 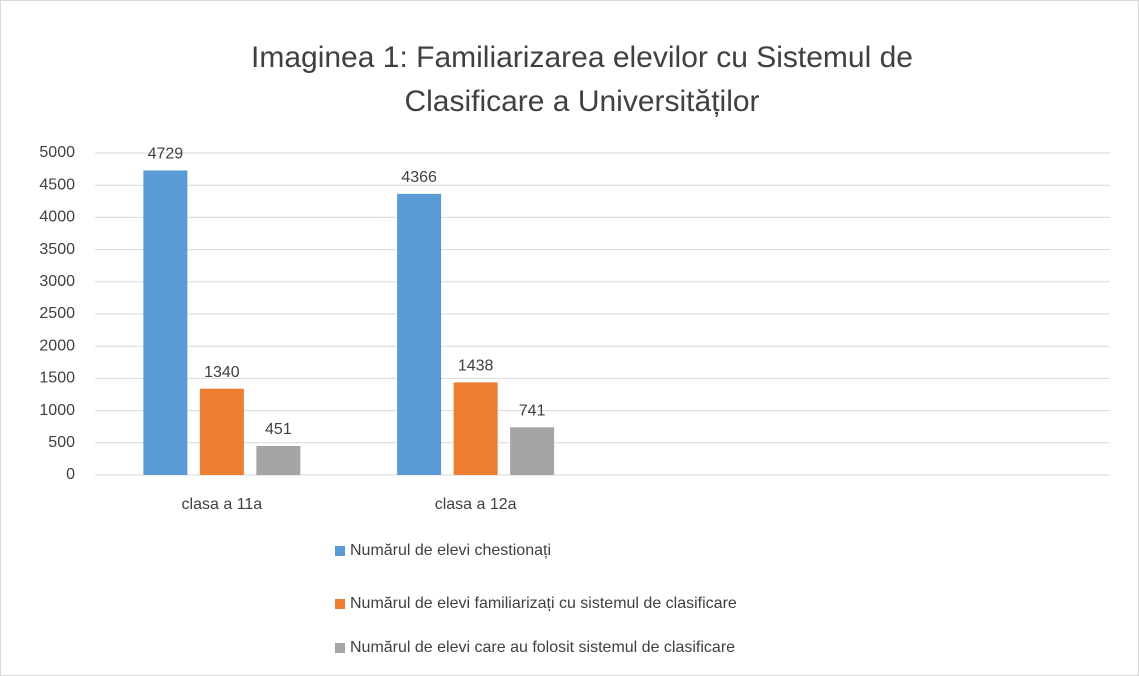 What do you see at coordinates (57, 313) in the screenshot?
I see `y-tick-label: 2500` at bounding box center [57, 313].